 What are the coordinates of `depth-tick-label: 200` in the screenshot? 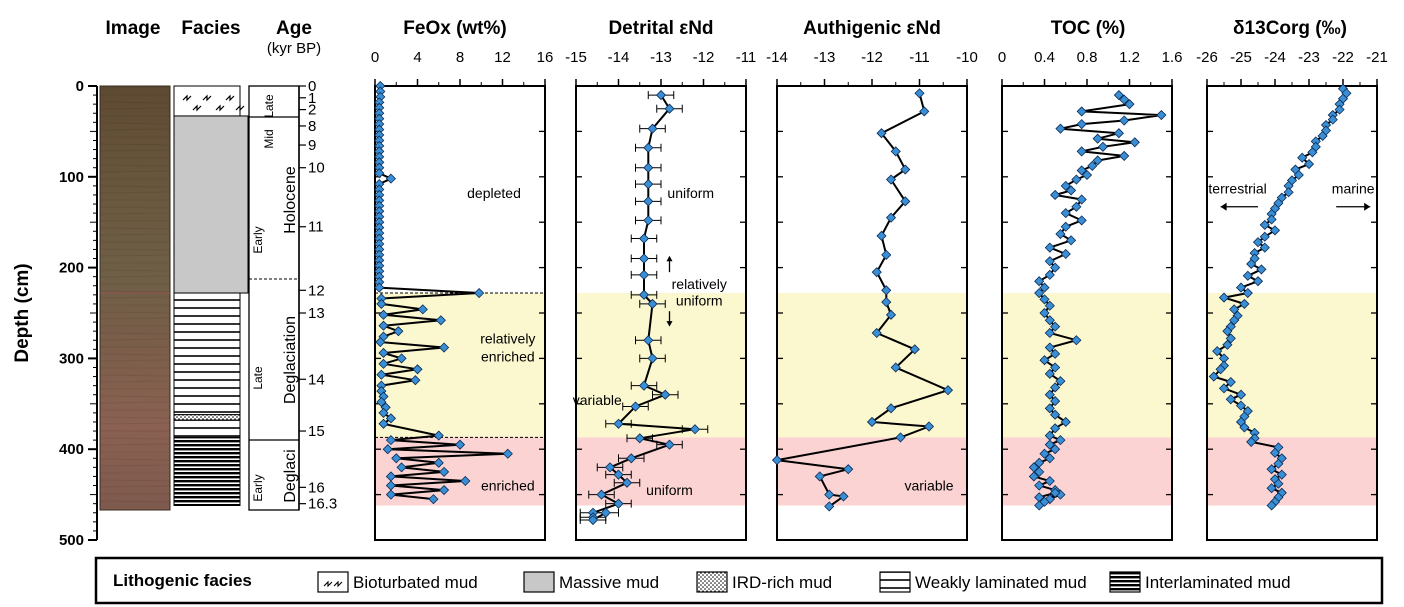 It's located at (71, 268).